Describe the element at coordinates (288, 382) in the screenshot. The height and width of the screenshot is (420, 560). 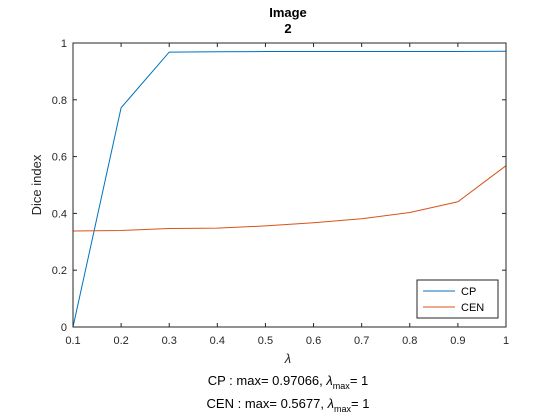
I see `annotation-cp: CP : max= 0.97066, λmax= 1` at that location.